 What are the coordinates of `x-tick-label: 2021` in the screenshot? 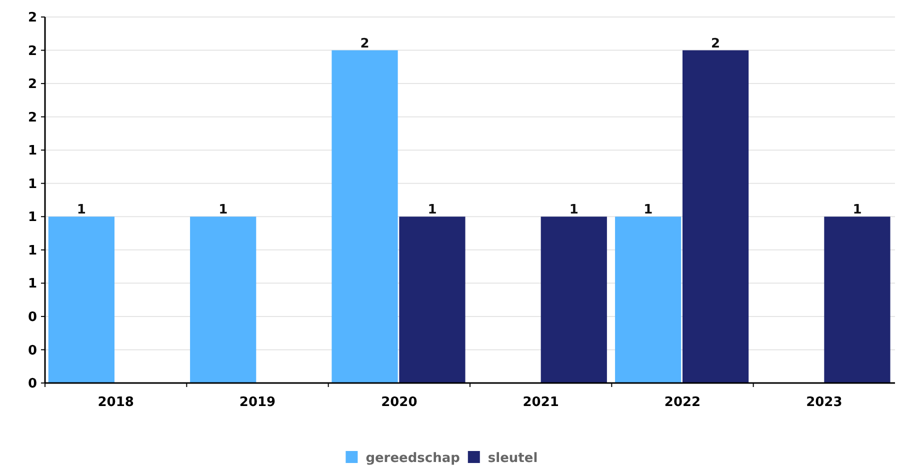 It's located at (540, 402).